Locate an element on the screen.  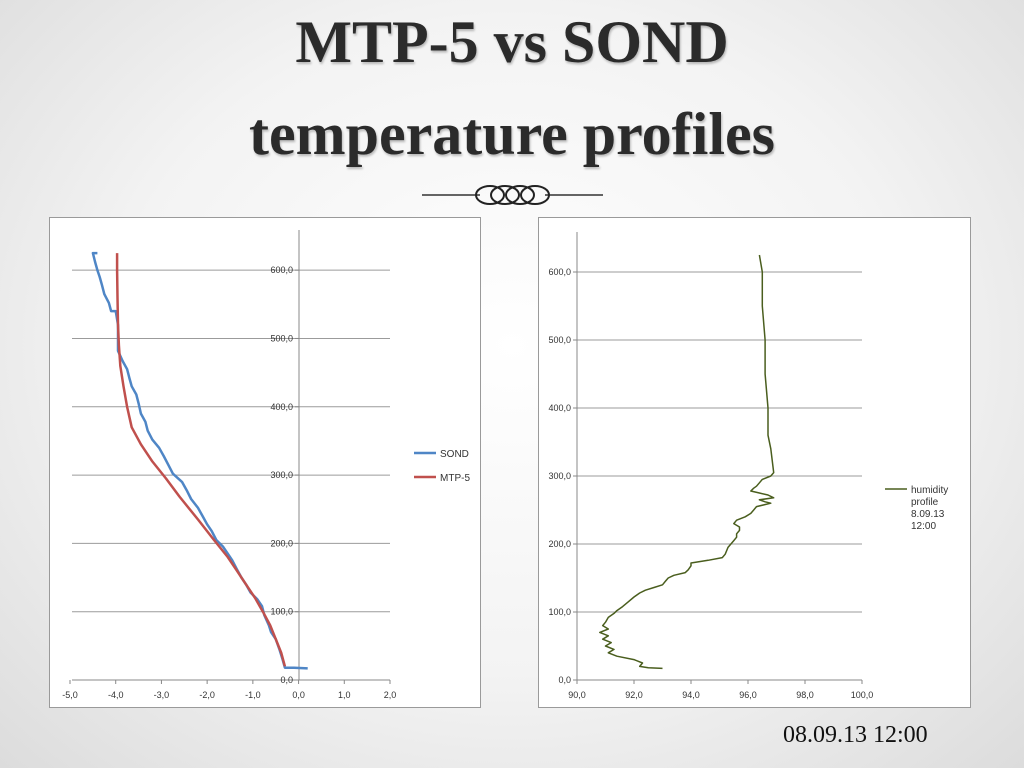
legend-label: SOND is located at coordinates (454, 454).